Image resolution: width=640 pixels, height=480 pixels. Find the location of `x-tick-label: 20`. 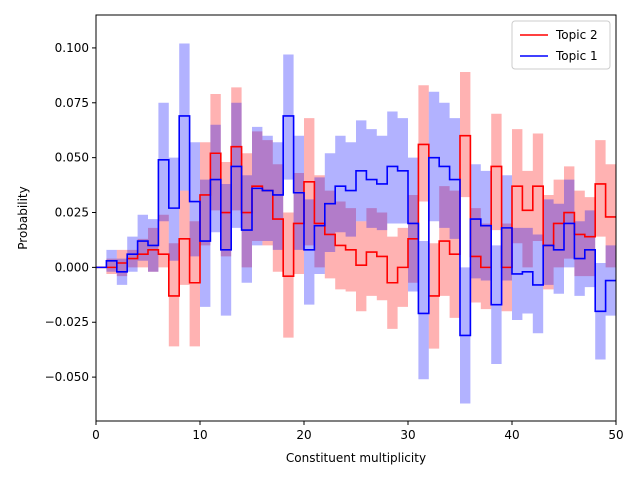

x-tick-label: 20 is located at coordinates (303, 435).